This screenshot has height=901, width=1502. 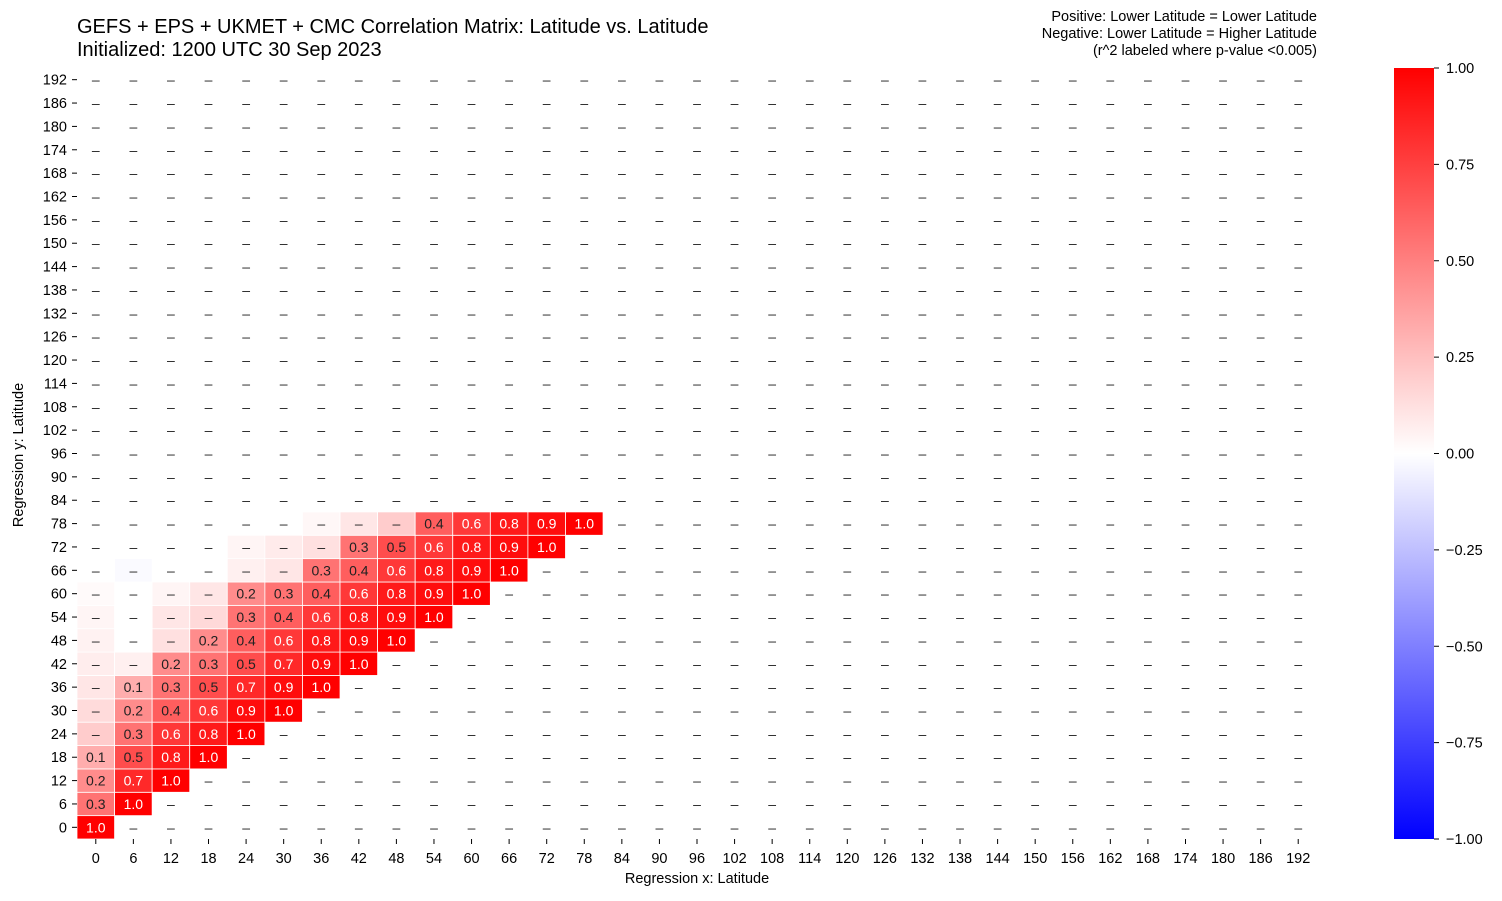 I want to click on y-tick-label: 186, so click(x=55, y=104).